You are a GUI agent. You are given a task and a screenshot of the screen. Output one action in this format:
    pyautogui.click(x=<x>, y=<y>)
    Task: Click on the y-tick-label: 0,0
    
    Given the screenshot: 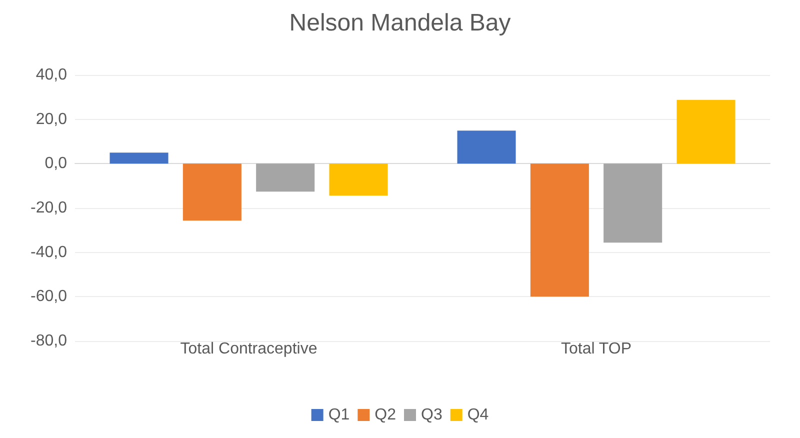 What is the action you would take?
    pyautogui.click(x=56, y=163)
    